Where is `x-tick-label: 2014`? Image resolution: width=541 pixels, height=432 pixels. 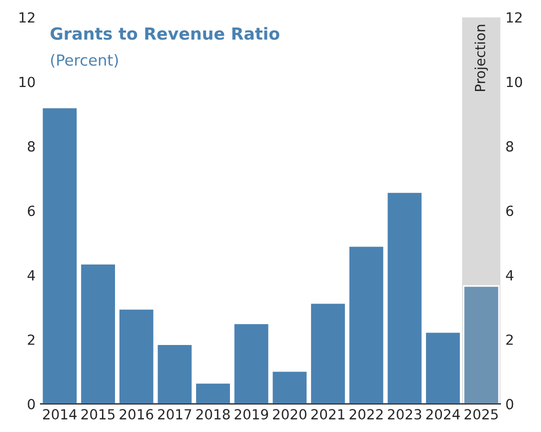
x-tick-label: 2014 is located at coordinates (60, 414).